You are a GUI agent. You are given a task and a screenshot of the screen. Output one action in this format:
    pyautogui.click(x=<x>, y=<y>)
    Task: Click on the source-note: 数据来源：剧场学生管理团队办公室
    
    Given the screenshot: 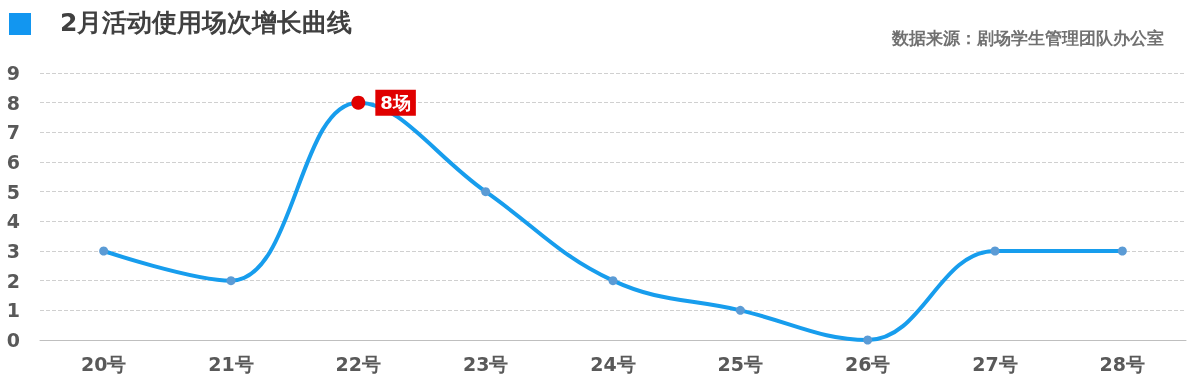 What is the action you would take?
    pyautogui.click(x=1028, y=38)
    